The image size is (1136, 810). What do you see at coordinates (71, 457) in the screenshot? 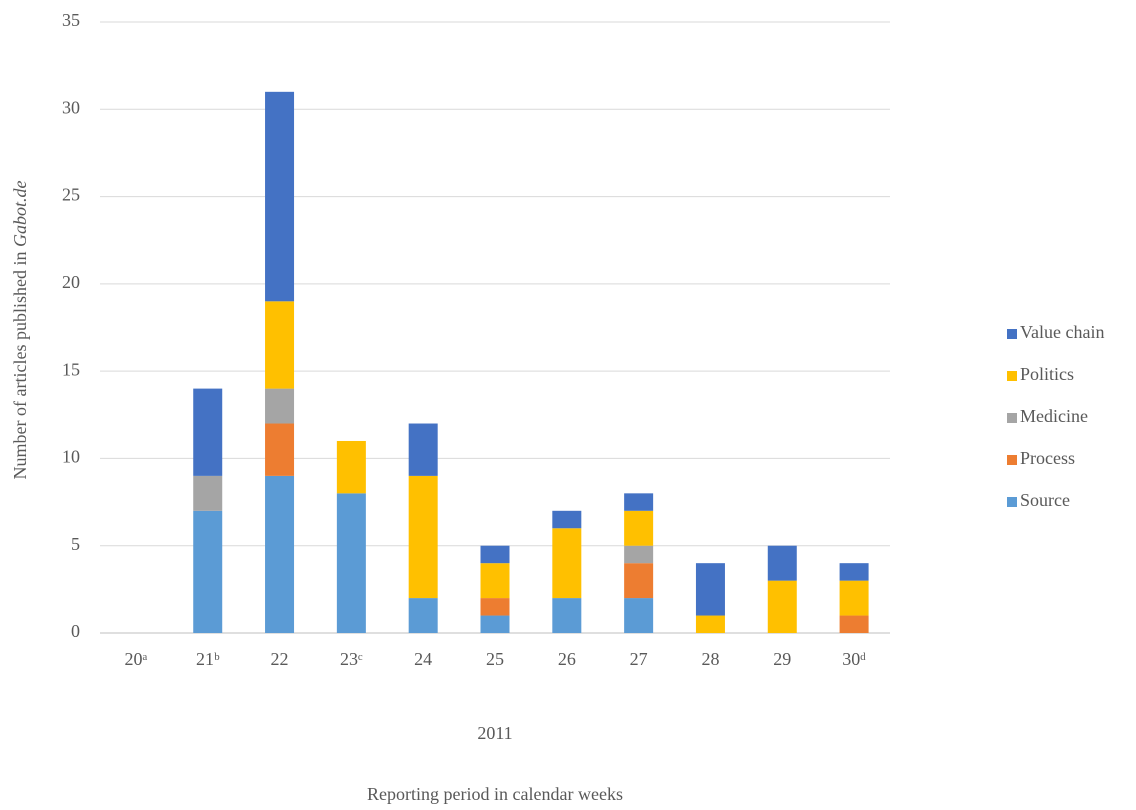
I see `y-tick-label: 10` at bounding box center [71, 457].